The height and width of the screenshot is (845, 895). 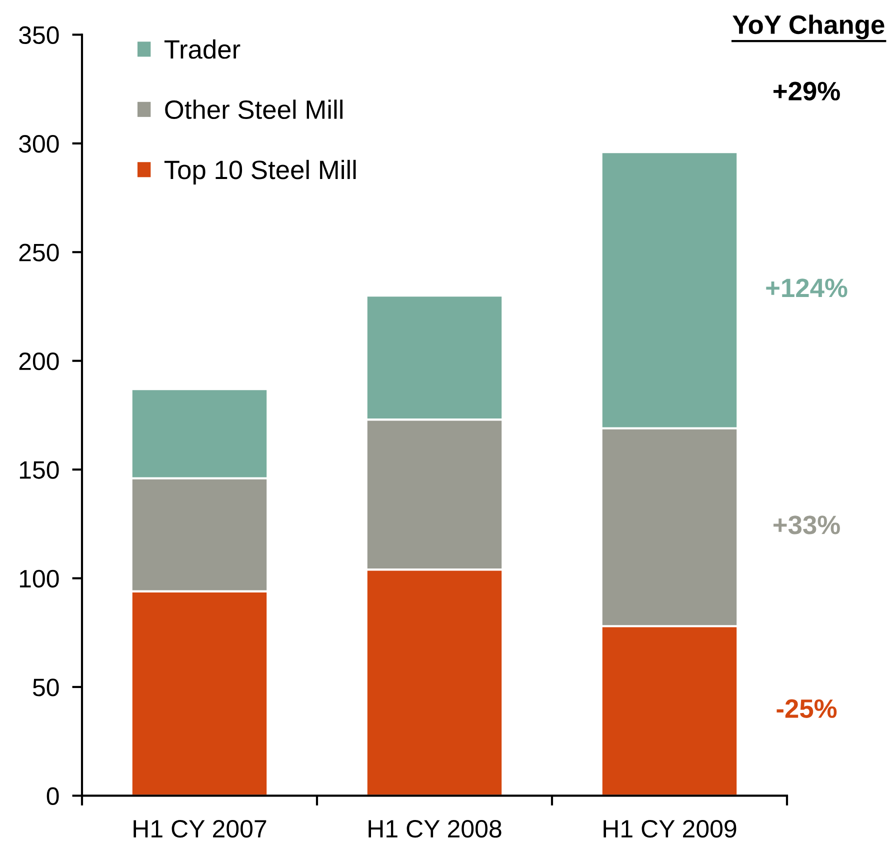 I want to click on x-tick-label: H1 CY 2008, so click(x=435, y=829).